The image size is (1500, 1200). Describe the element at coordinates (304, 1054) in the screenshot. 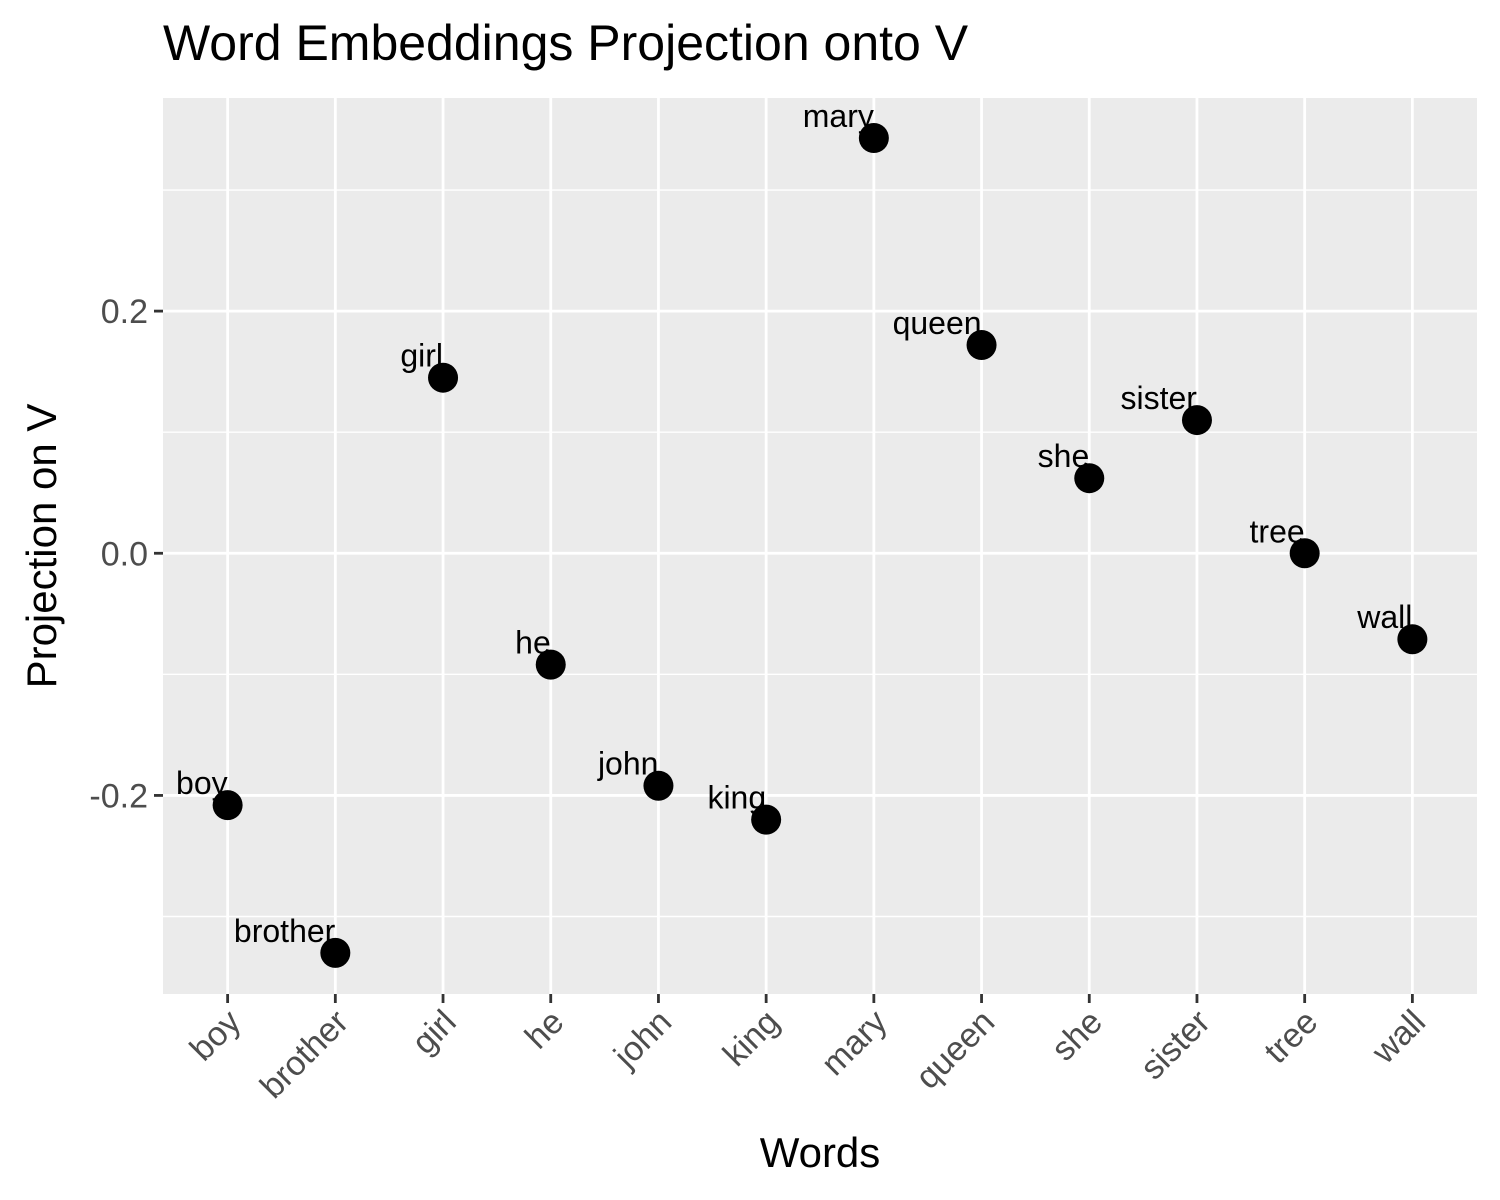

I see `x-tick-label: brother` at that location.